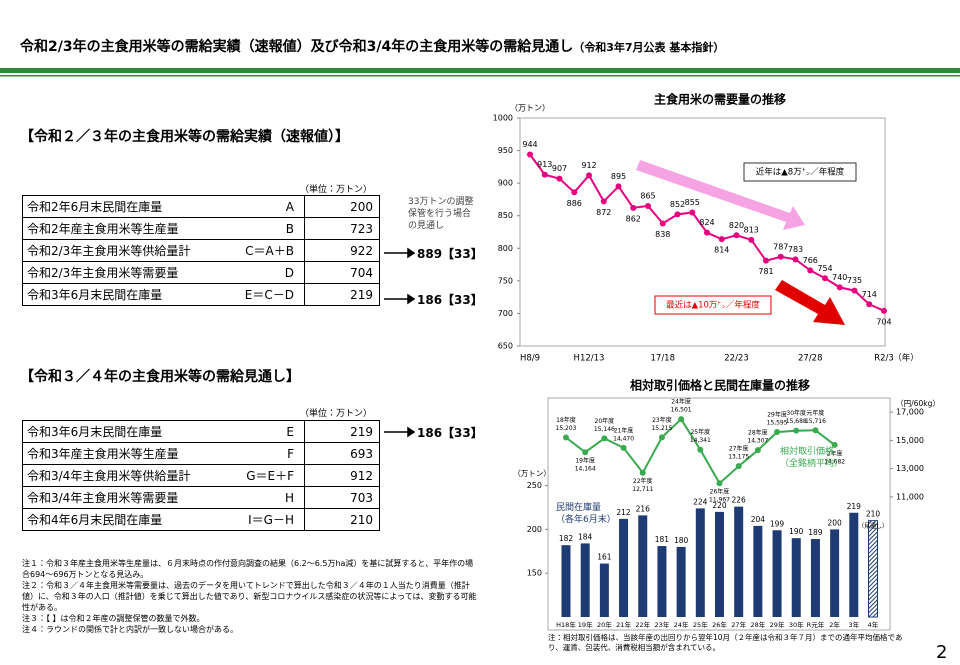  Describe the element at coordinates (530, 359) in the screenshot. I see `x-tick-label: H8/9` at that location.